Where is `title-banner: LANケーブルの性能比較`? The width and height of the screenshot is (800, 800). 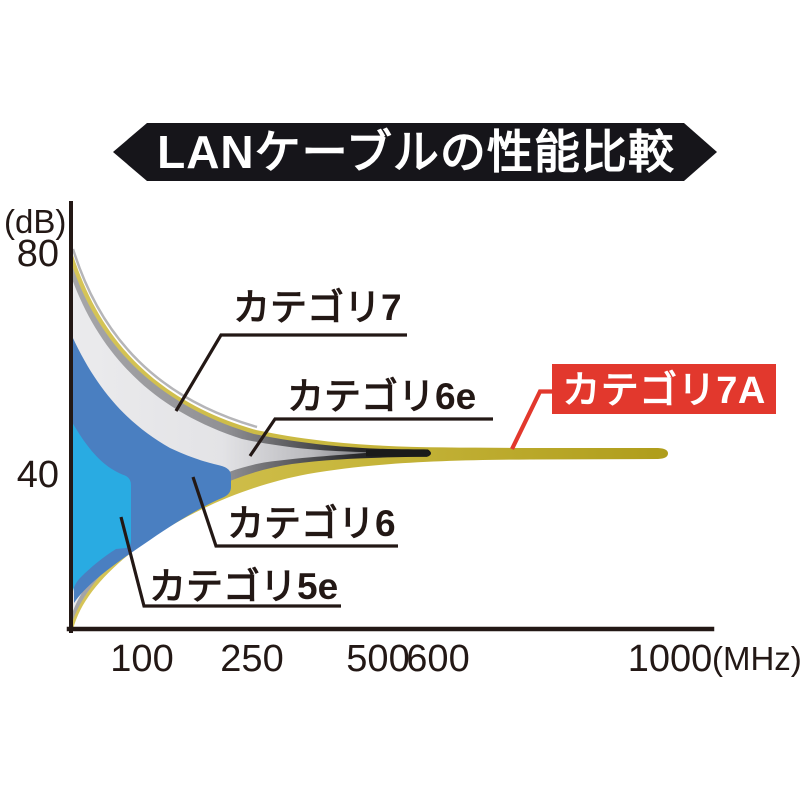
title-banner: LANケーブルの性能比較 is located at coordinates (415, 152).